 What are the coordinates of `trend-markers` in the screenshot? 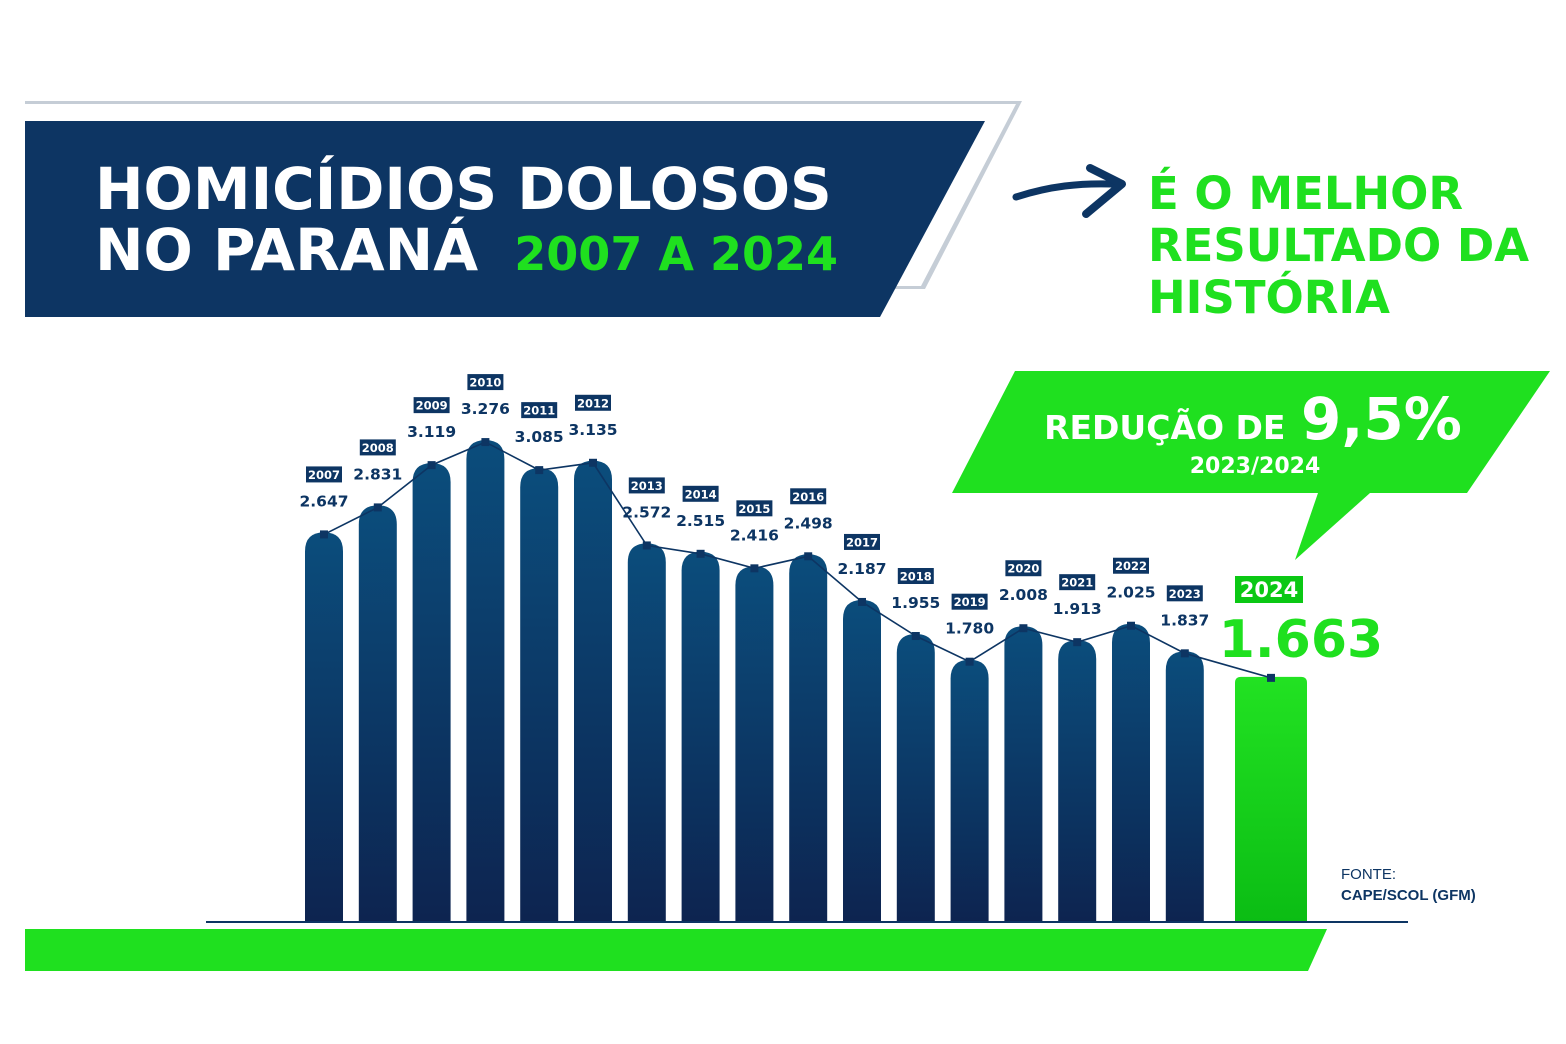 It's located at (797, 560).